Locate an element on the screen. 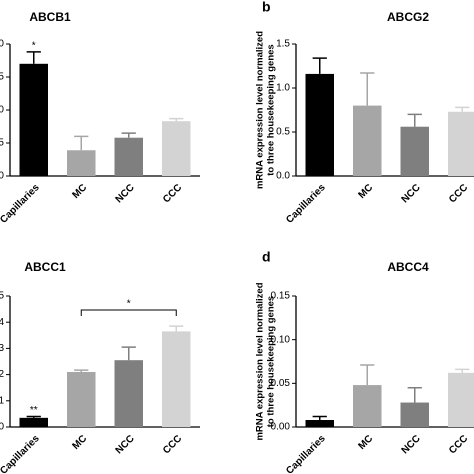 This screenshot has width=474, height=474. chart-title: ABCG2 is located at coordinates (408, 17).